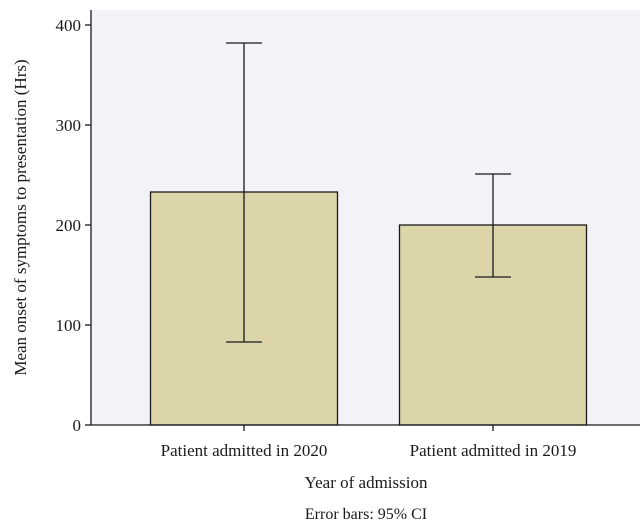 This screenshot has width=642, height=525. I want to click on y-tick-label: 200, so click(69, 225).